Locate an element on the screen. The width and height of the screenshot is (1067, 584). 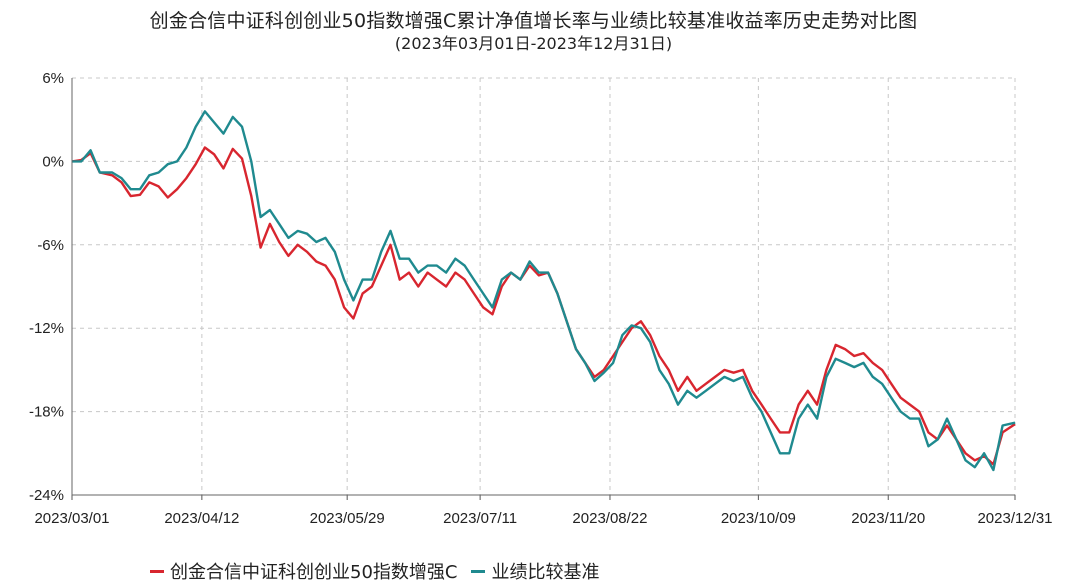
legend-label-benchmark: 业绩比较基准 is located at coordinates (545, 572).